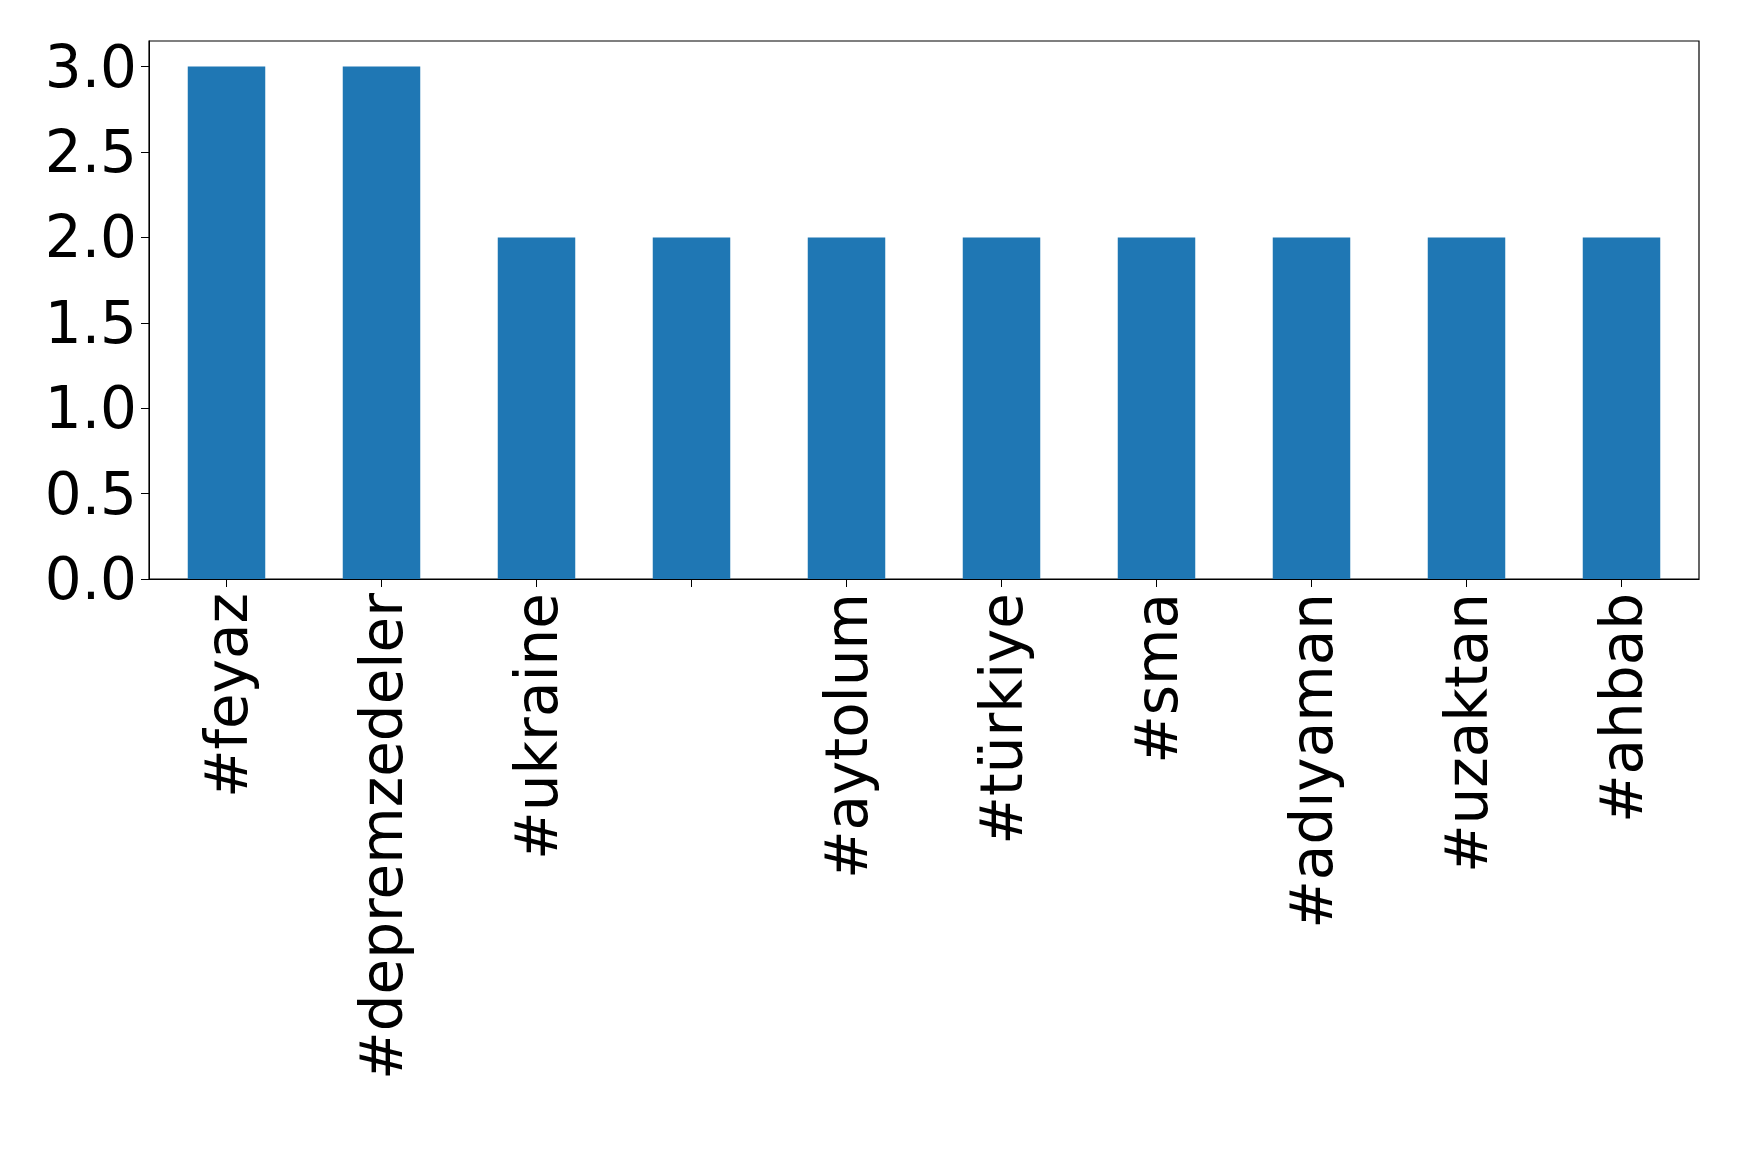 This screenshot has height=1153, width=1739. I want to click on x-tick-label: #adıyaman, so click(1311, 761).